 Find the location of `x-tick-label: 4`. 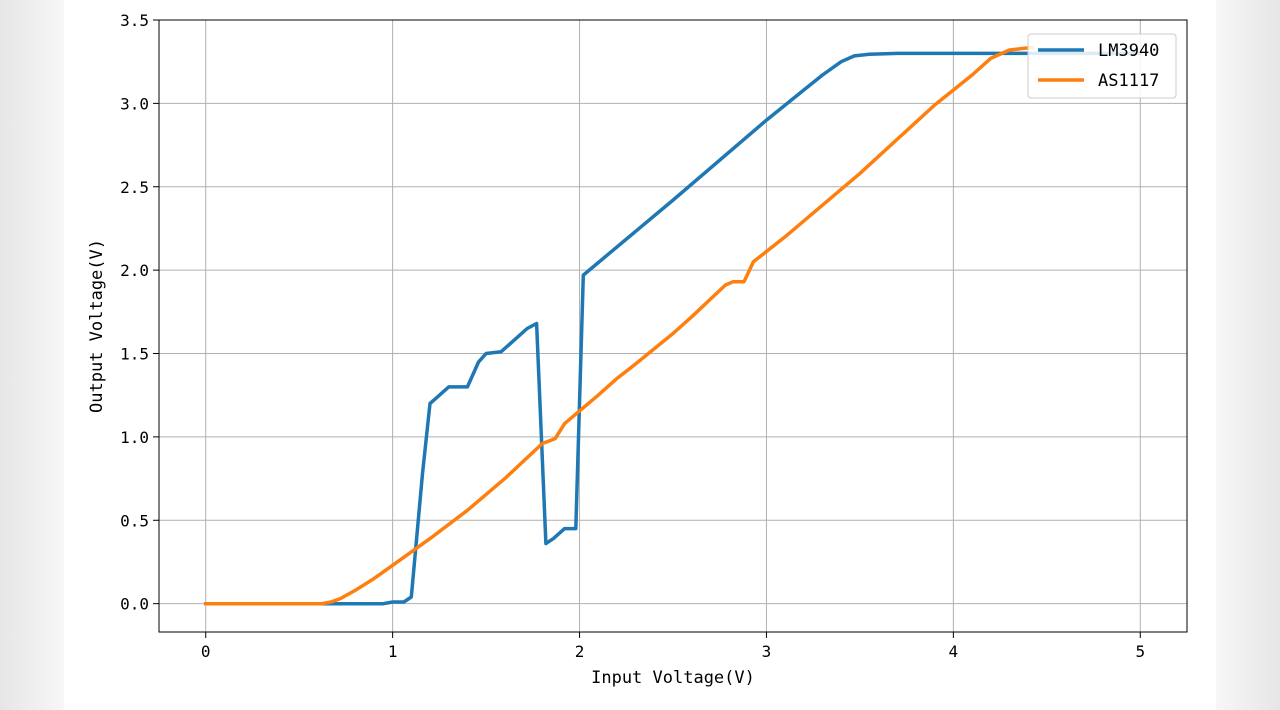

x-tick-label: 4 is located at coordinates (954, 651).